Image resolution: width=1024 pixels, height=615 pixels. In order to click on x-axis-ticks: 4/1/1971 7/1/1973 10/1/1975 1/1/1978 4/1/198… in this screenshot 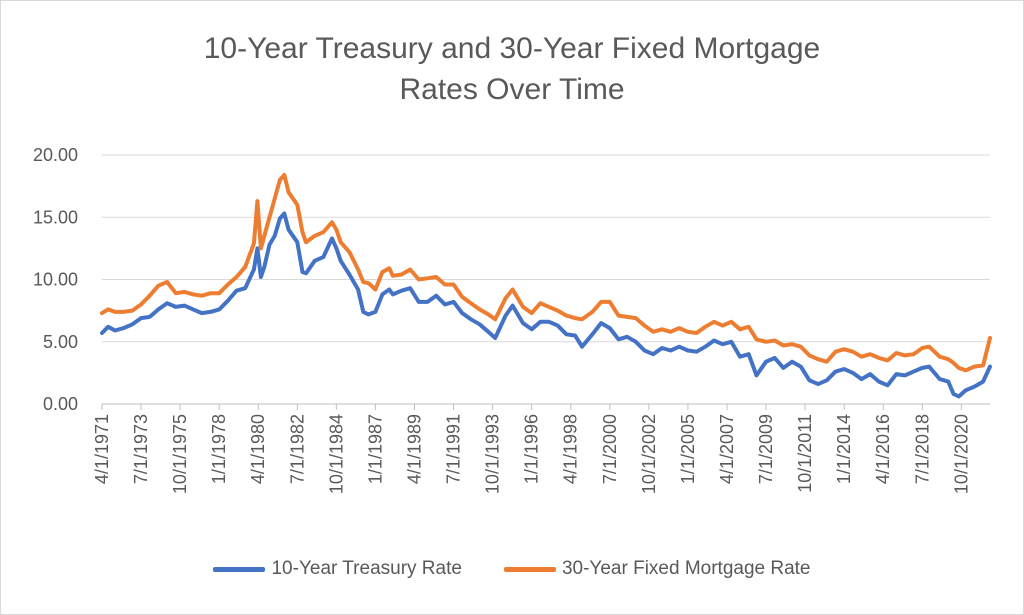, I will do `click(531, 449)`.